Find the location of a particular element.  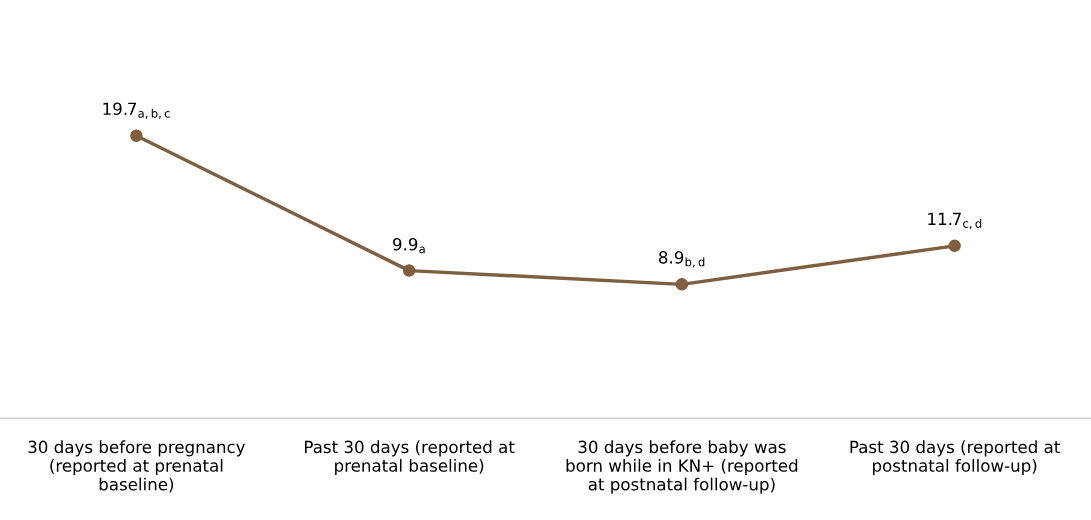

data-label: 11.7$_{c,d}$ is located at coordinates (955, 221).